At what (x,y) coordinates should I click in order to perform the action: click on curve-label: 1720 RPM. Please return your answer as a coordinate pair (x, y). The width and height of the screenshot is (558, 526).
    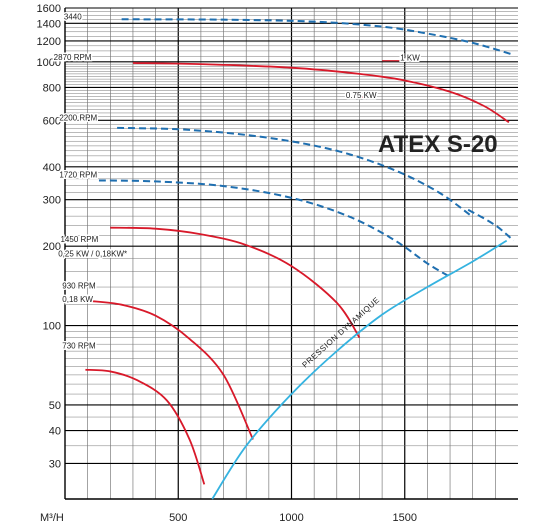
    Looking at the image, I should click on (78, 174).